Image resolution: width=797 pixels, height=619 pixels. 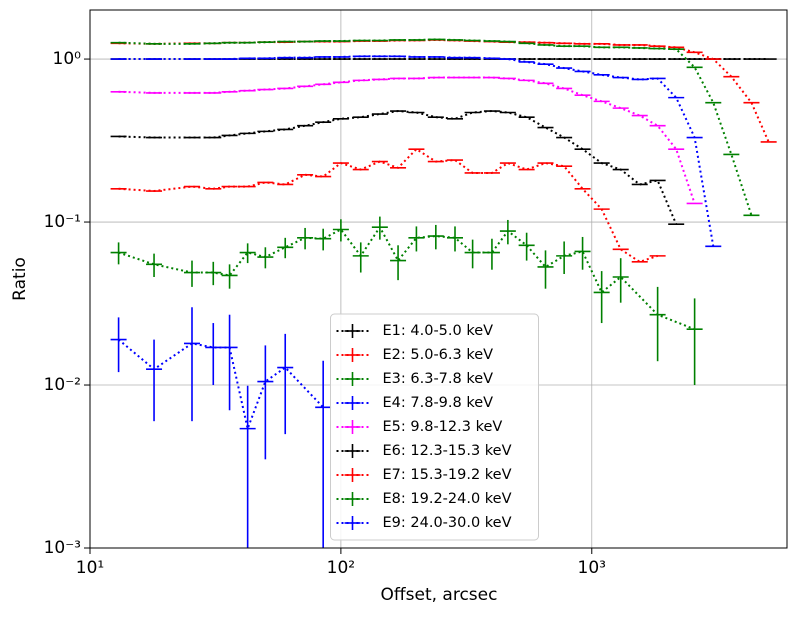 I want to click on legend-label: E5: 9.8-12.3 keV, so click(x=443, y=427).